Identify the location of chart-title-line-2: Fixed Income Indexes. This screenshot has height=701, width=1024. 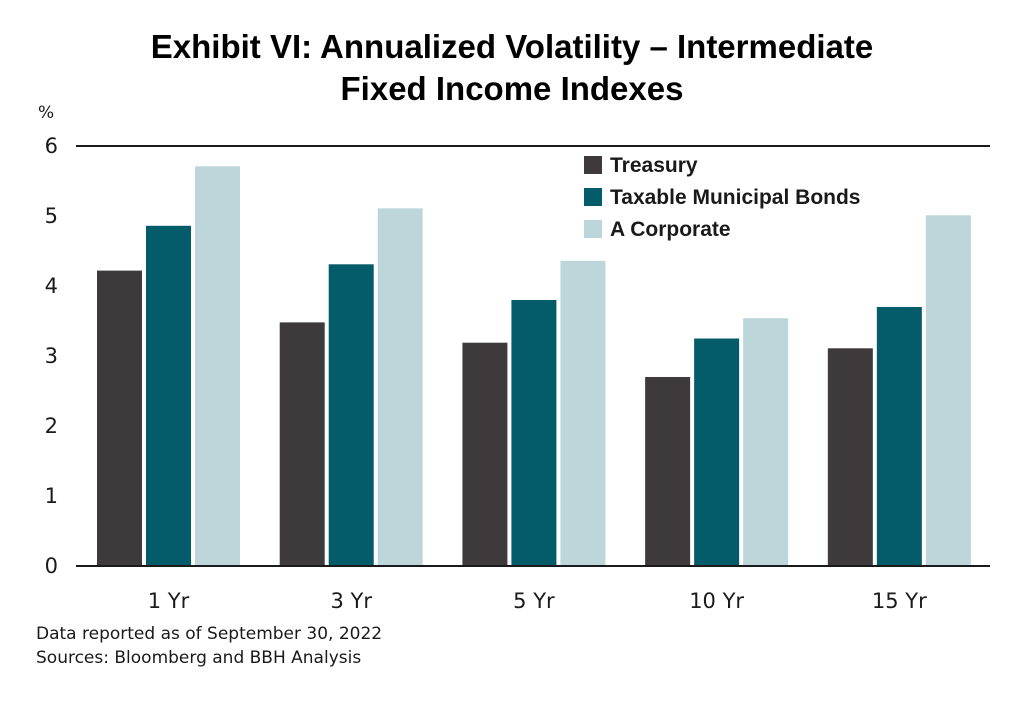
(512, 88).